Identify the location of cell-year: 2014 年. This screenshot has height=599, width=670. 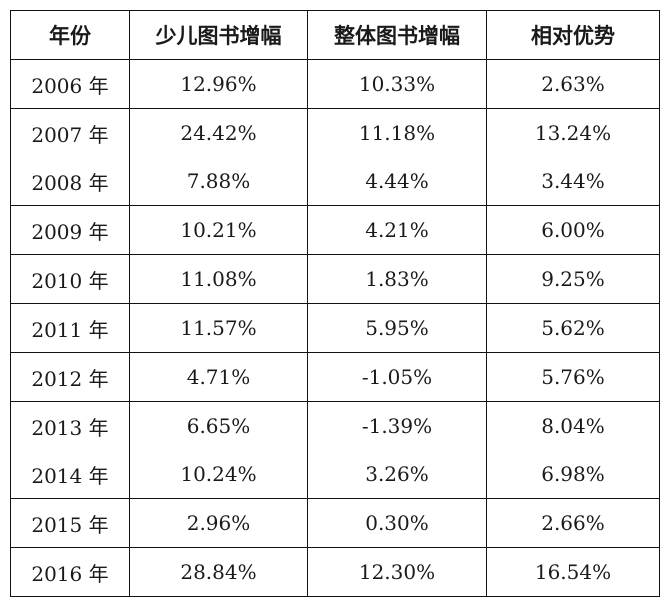
(70, 474).